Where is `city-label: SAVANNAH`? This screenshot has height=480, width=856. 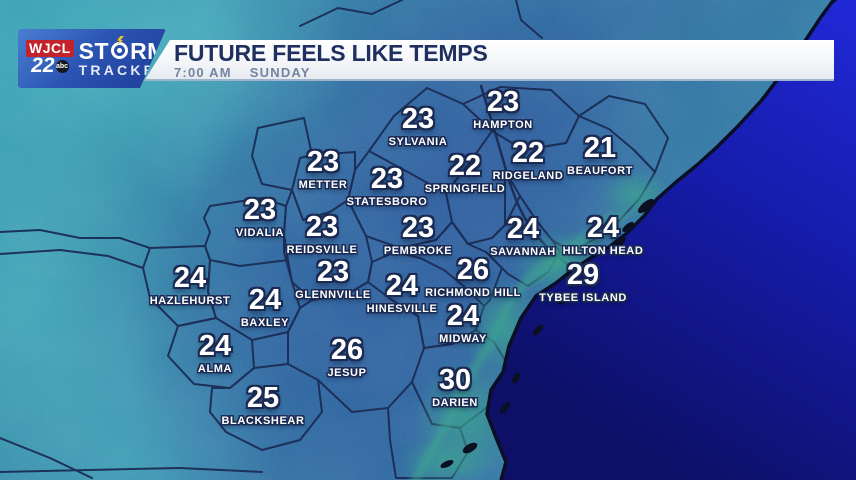
city-label: SAVANNAH is located at coordinates (523, 252).